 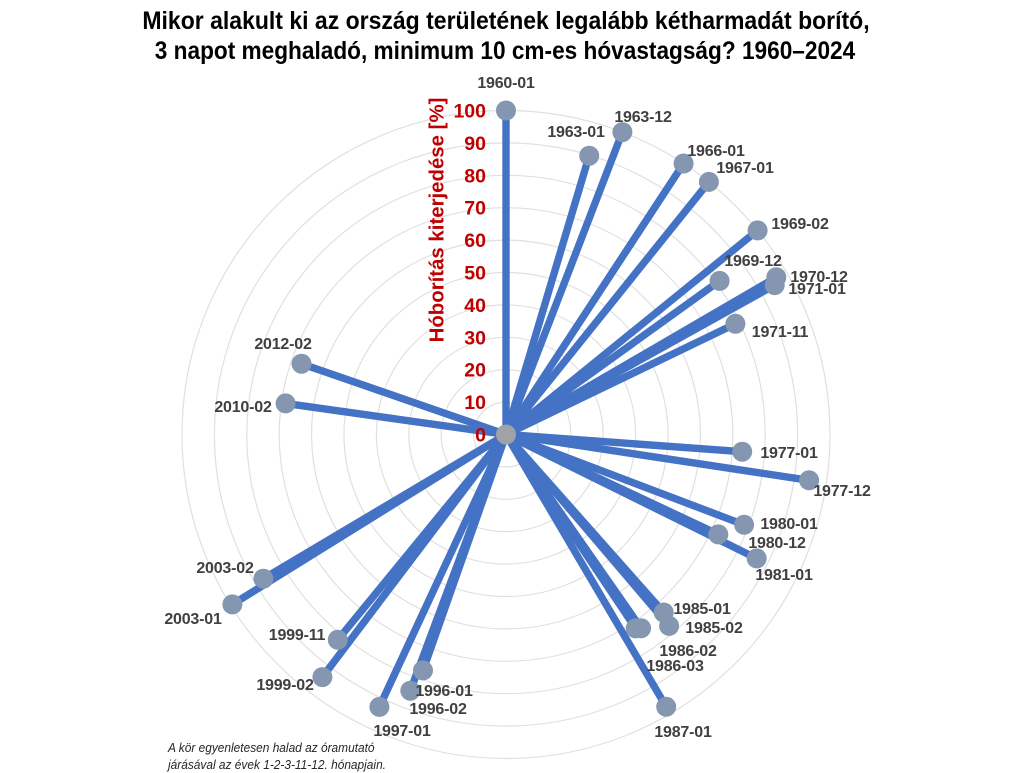 I want to click on svg-text: 1969-12, so click(x=753, y=261).